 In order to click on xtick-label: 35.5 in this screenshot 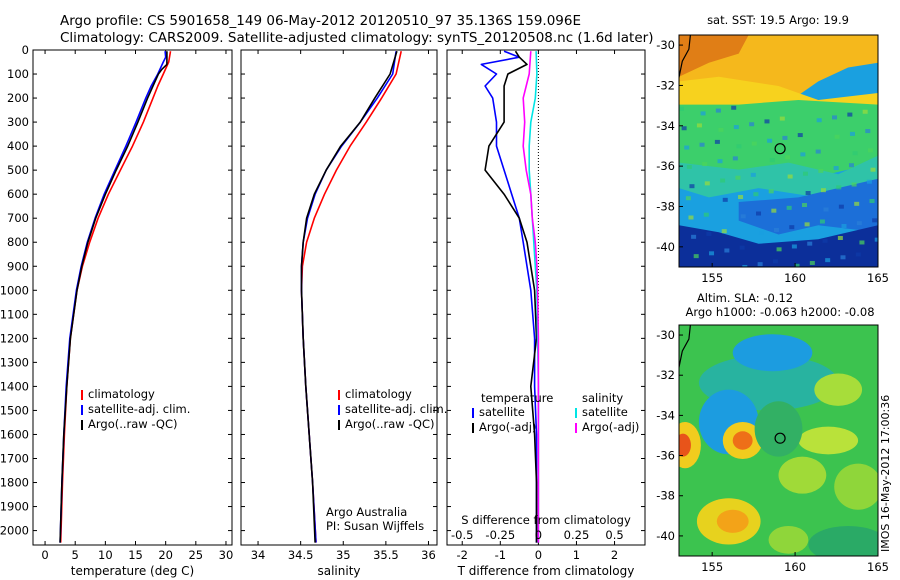, I will do `click(386, 555)`.